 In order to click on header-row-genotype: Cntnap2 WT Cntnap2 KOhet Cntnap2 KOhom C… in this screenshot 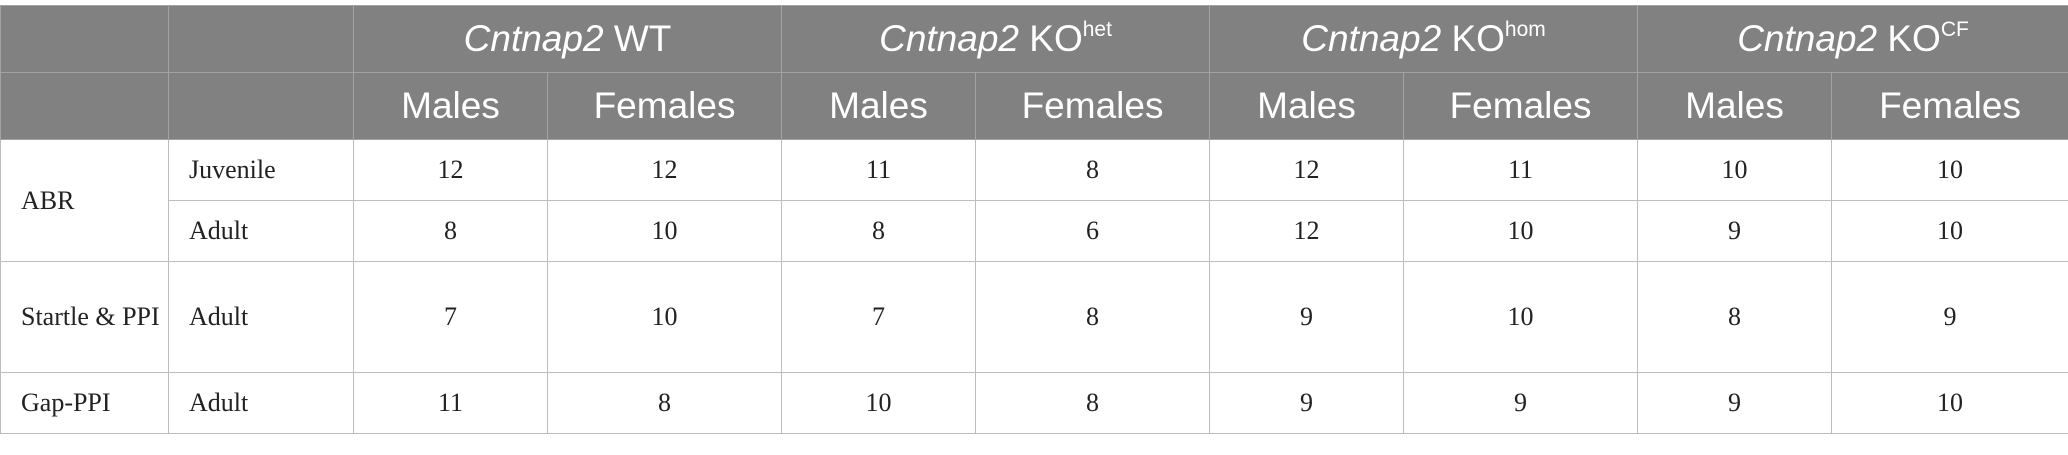, I will do `click(1034, 39)`.